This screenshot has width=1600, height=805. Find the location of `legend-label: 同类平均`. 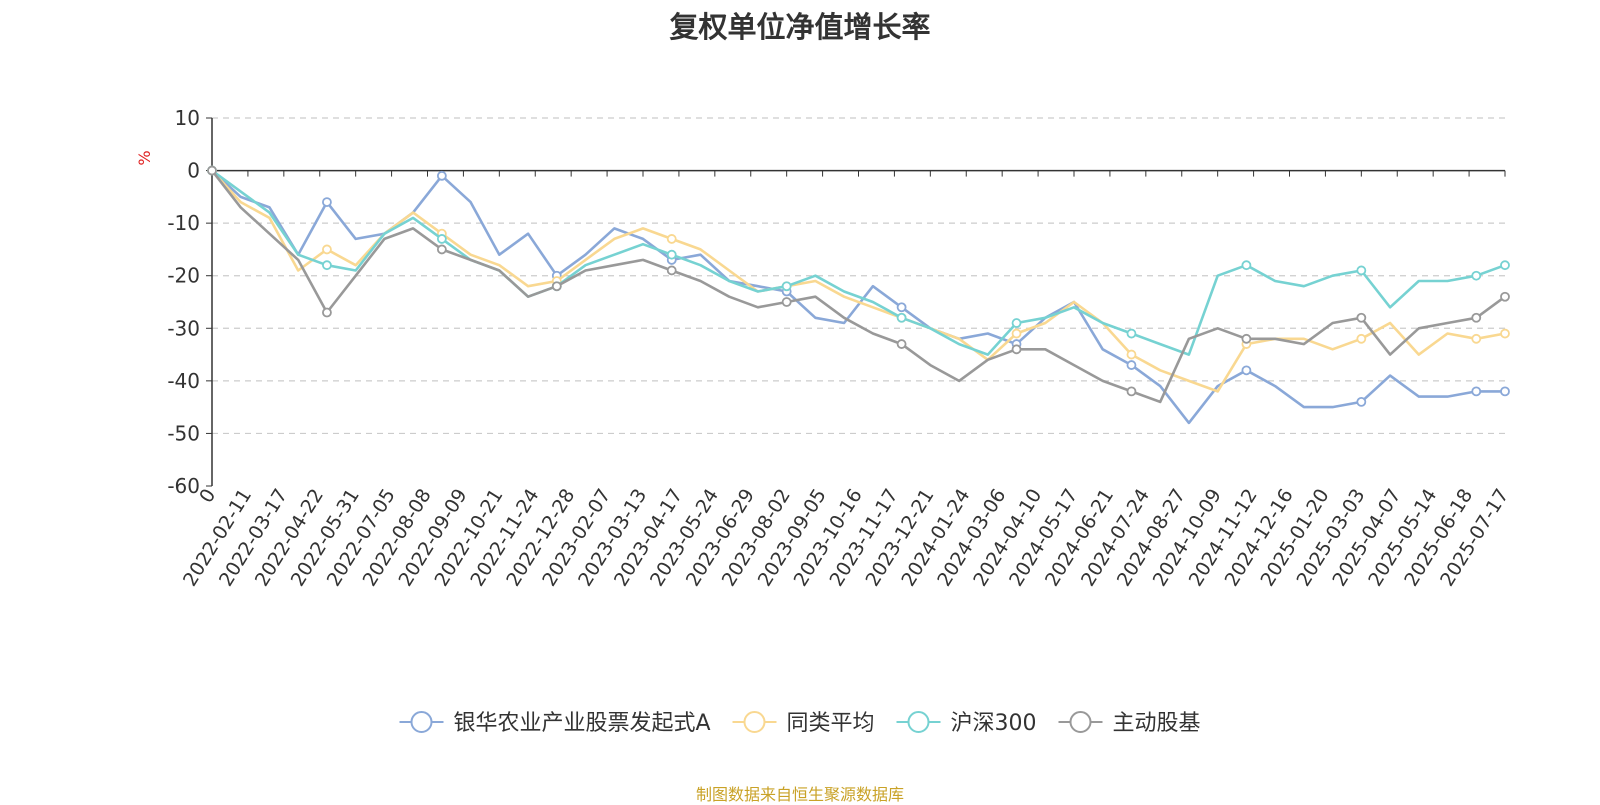

legend-label: 同类平均 is located at coordinates (831, 723).